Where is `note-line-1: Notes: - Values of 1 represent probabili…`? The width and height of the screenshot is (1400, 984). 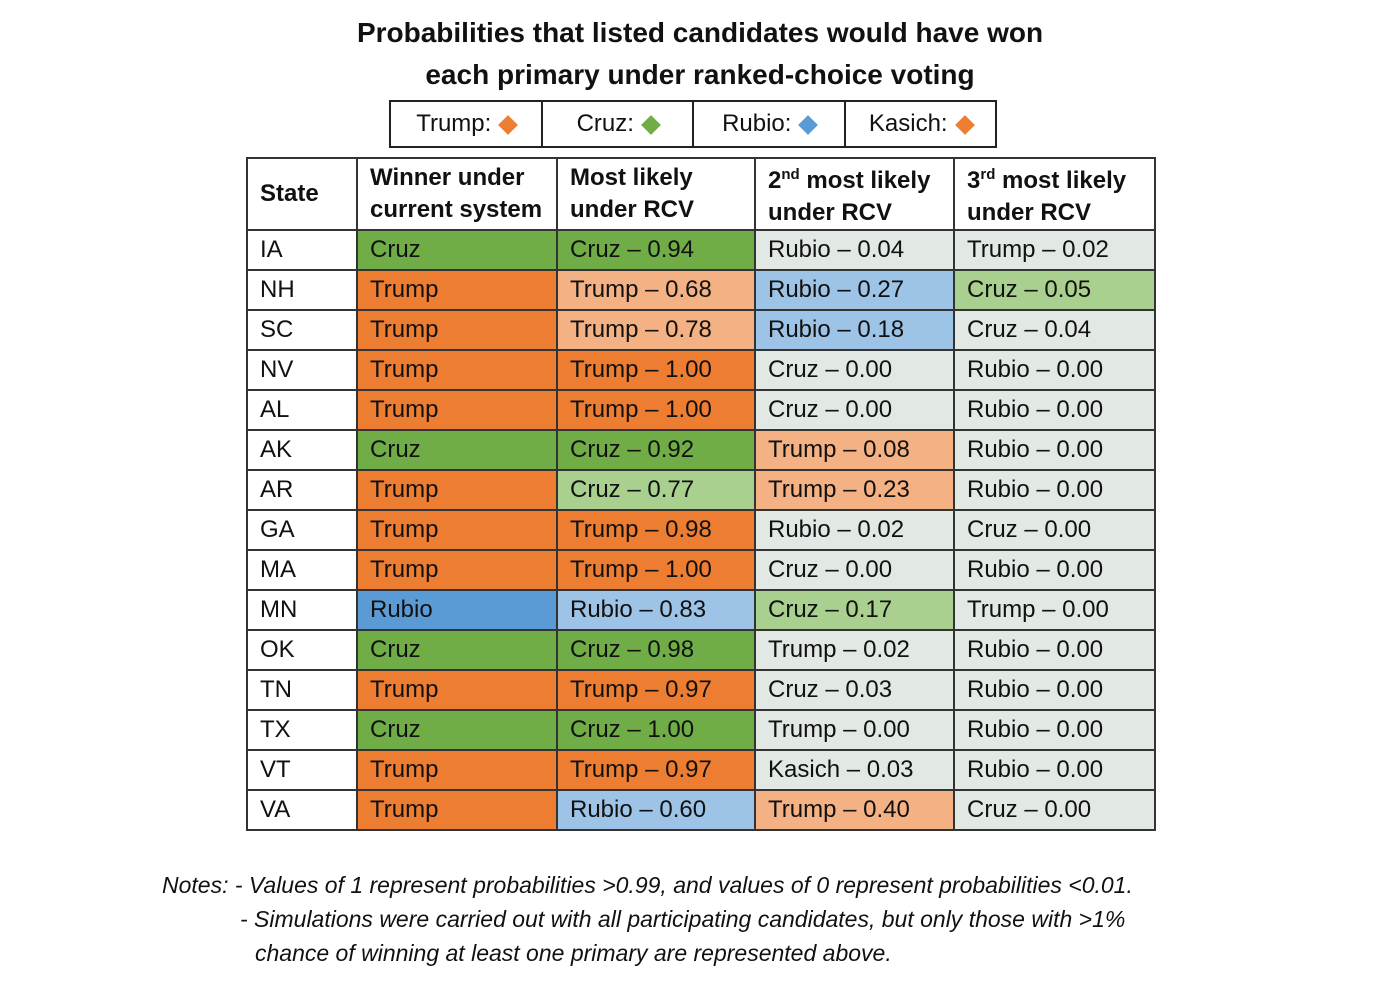 note-line-1: Notes: - Values of 1 represent probabili… is located at coordinates (647, 885).